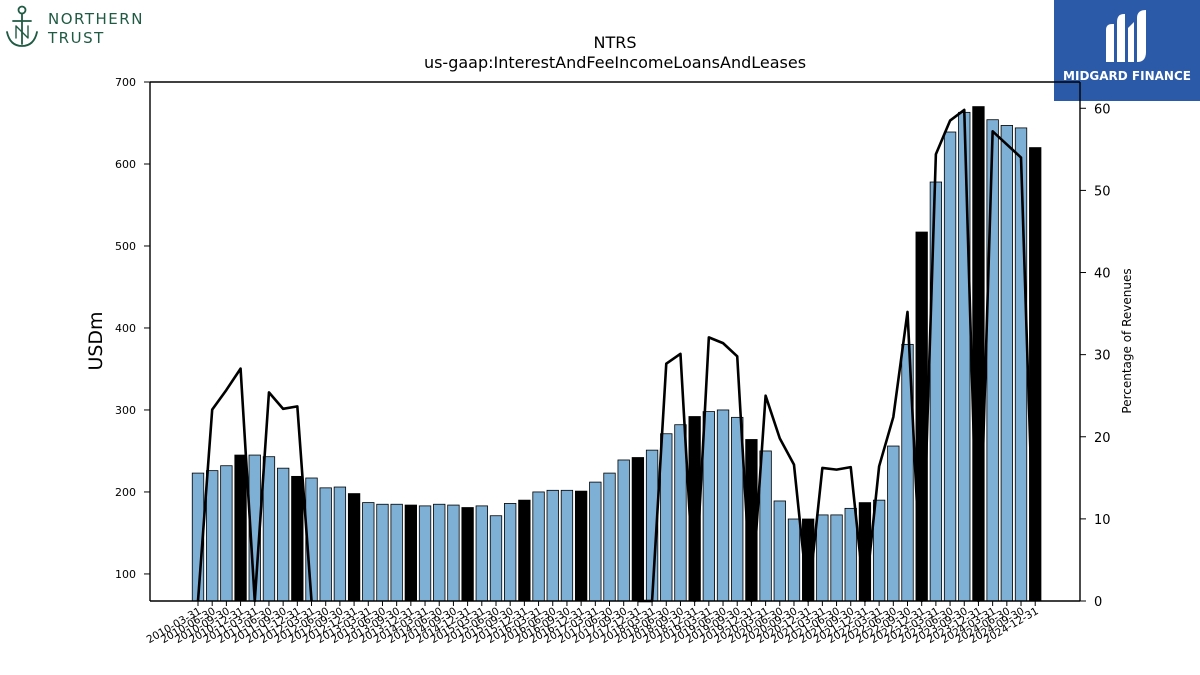 The height and width of the screenshot is (675, 1200). What do you see at coordinates (1127, 340) in the screenshot?
I see `y2-axis-label: Percentage of Revenues` at bounding box center [1127, 340].